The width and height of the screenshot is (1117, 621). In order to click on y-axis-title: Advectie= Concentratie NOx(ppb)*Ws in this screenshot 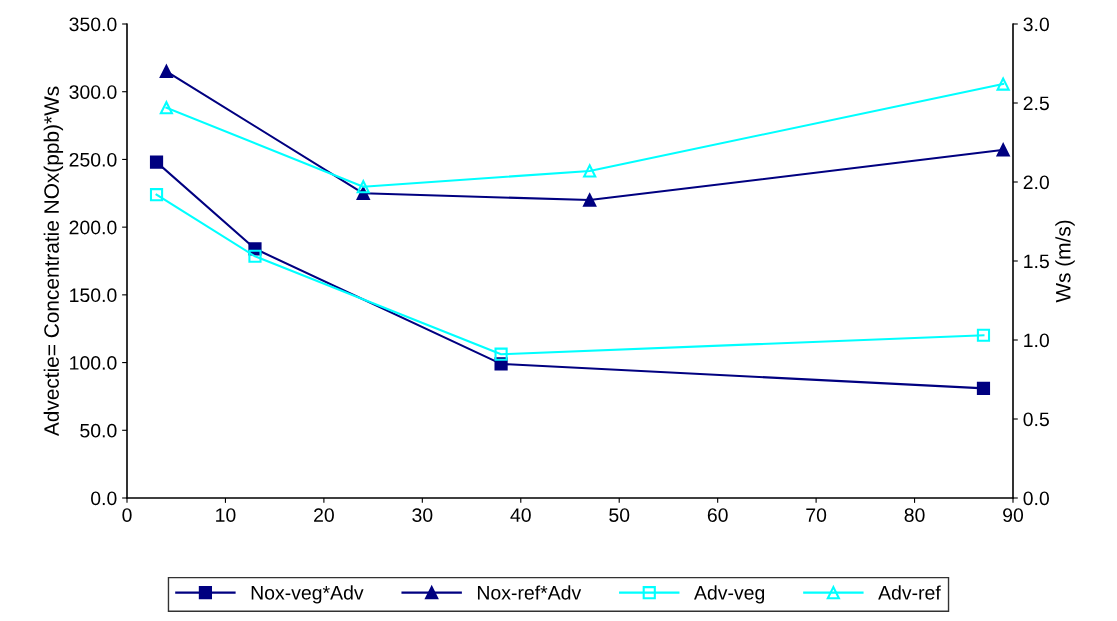, I will do `click(53, 261)`.